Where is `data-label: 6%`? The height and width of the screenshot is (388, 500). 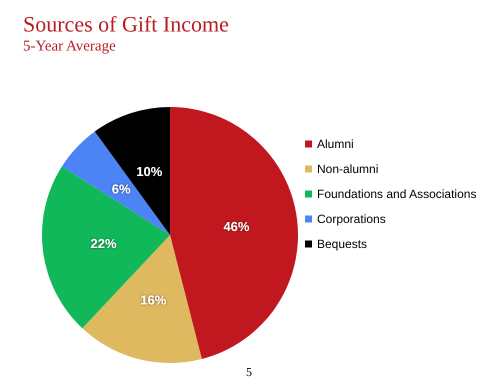
data-label: 6% is located at coordinates (121, 189).